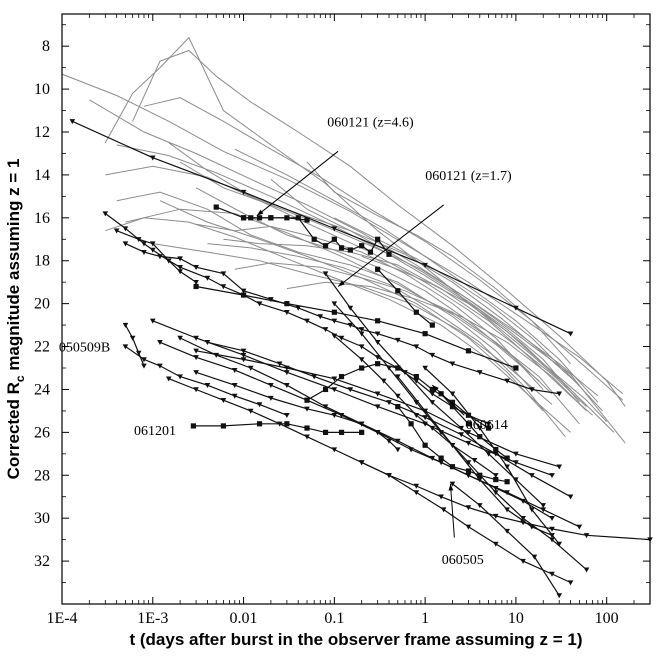 This screenshot has width=660, height=659. Describe the element at coordinates (15, 319) in the screenshot. I see `y-axis-title: Corrected Rc magnitude assuming z = 1` at that location.